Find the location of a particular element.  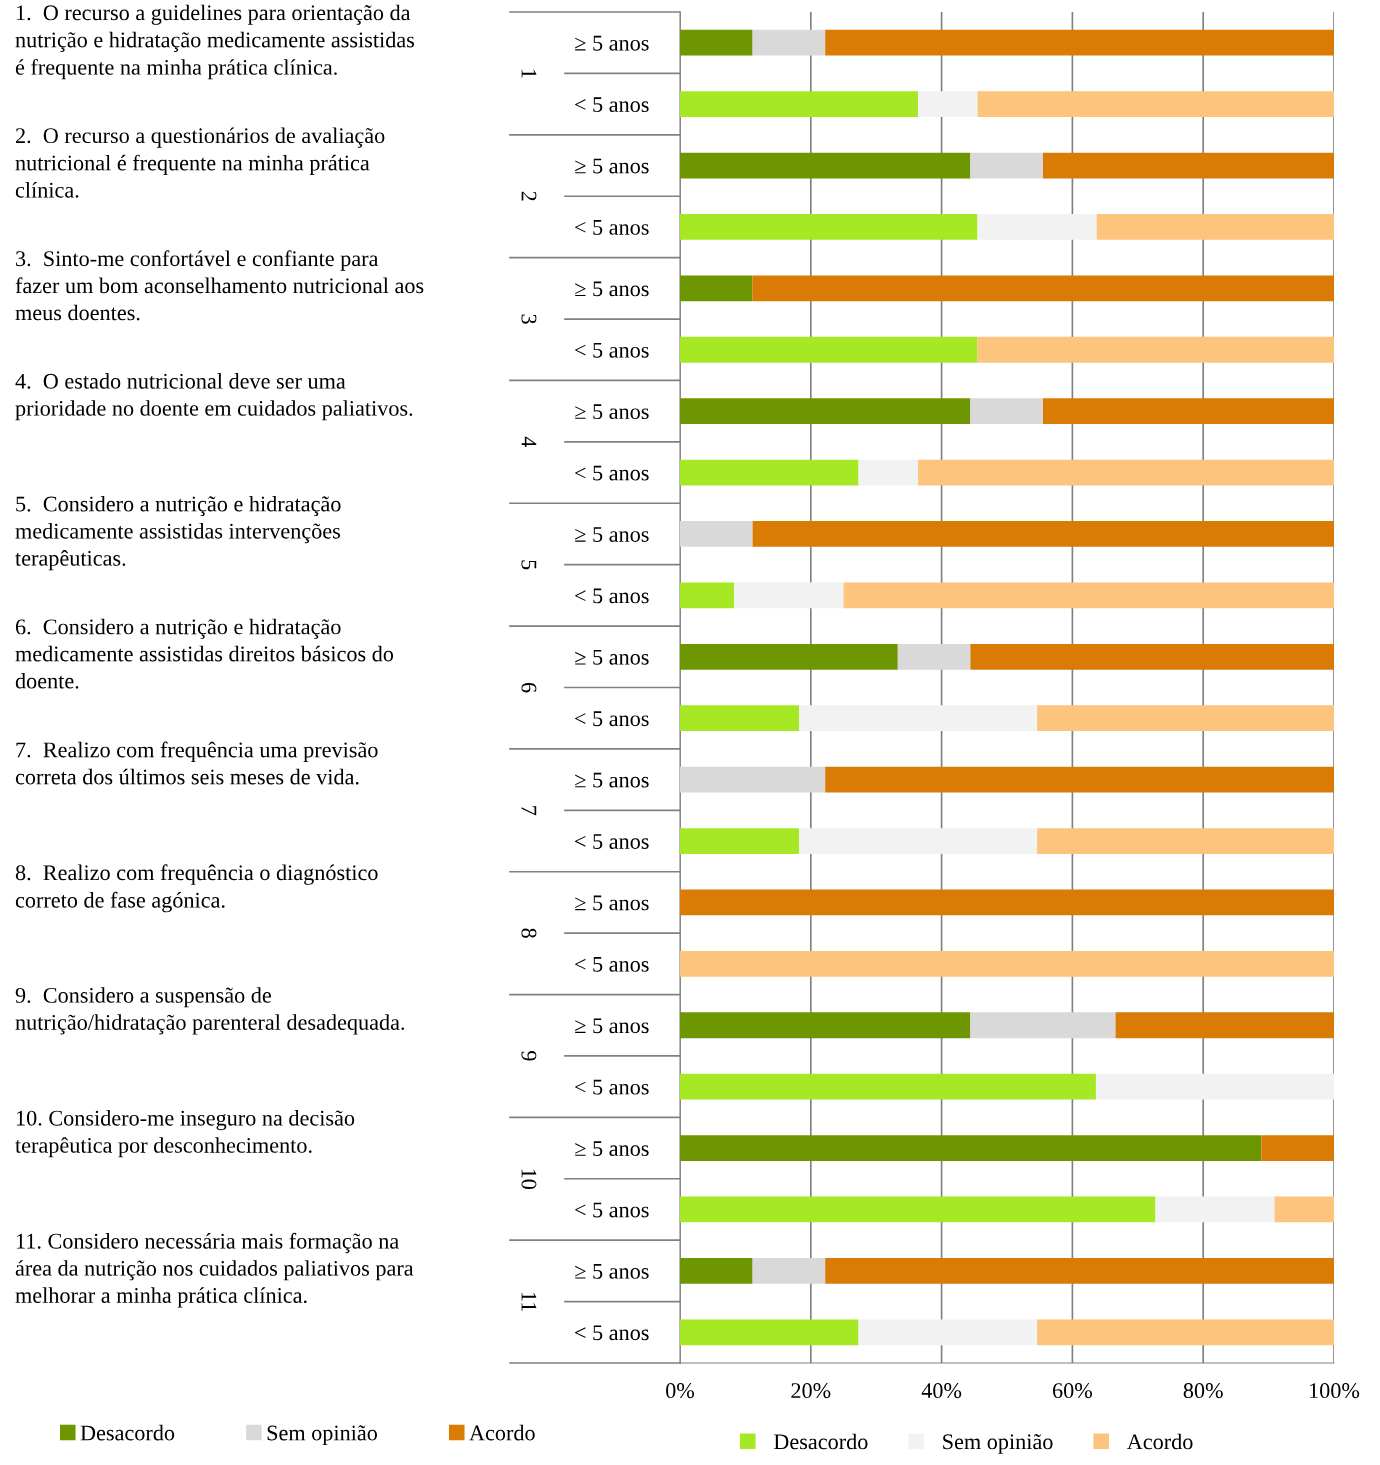

x-tick-label: 100% is located at coordinates (1335, 1391).